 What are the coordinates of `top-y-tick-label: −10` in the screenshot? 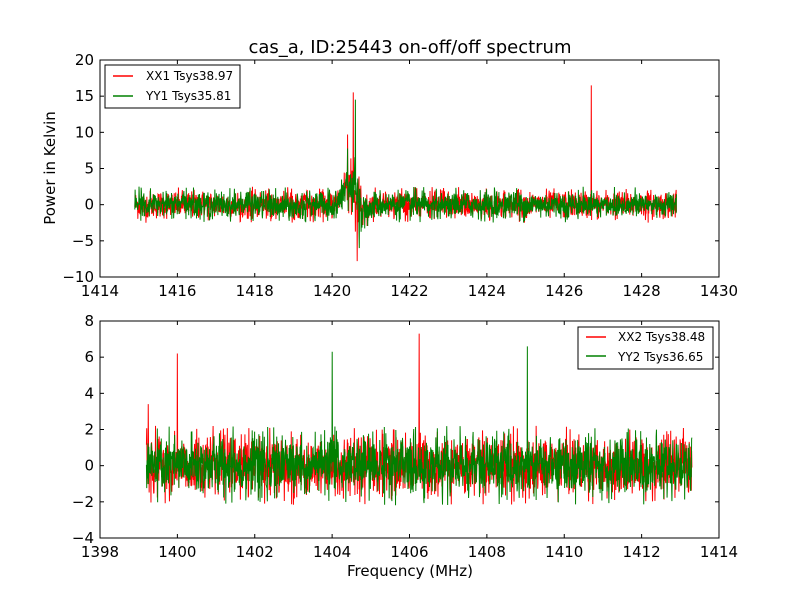 It's located at (78, 277).